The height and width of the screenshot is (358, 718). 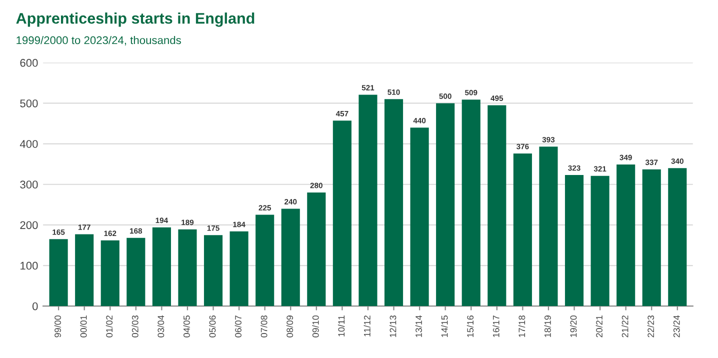 What do you see at coordinates (109, 327) in the screenshot?
I see `x-tick-label: 01/02` at bounding box center [109, 327].